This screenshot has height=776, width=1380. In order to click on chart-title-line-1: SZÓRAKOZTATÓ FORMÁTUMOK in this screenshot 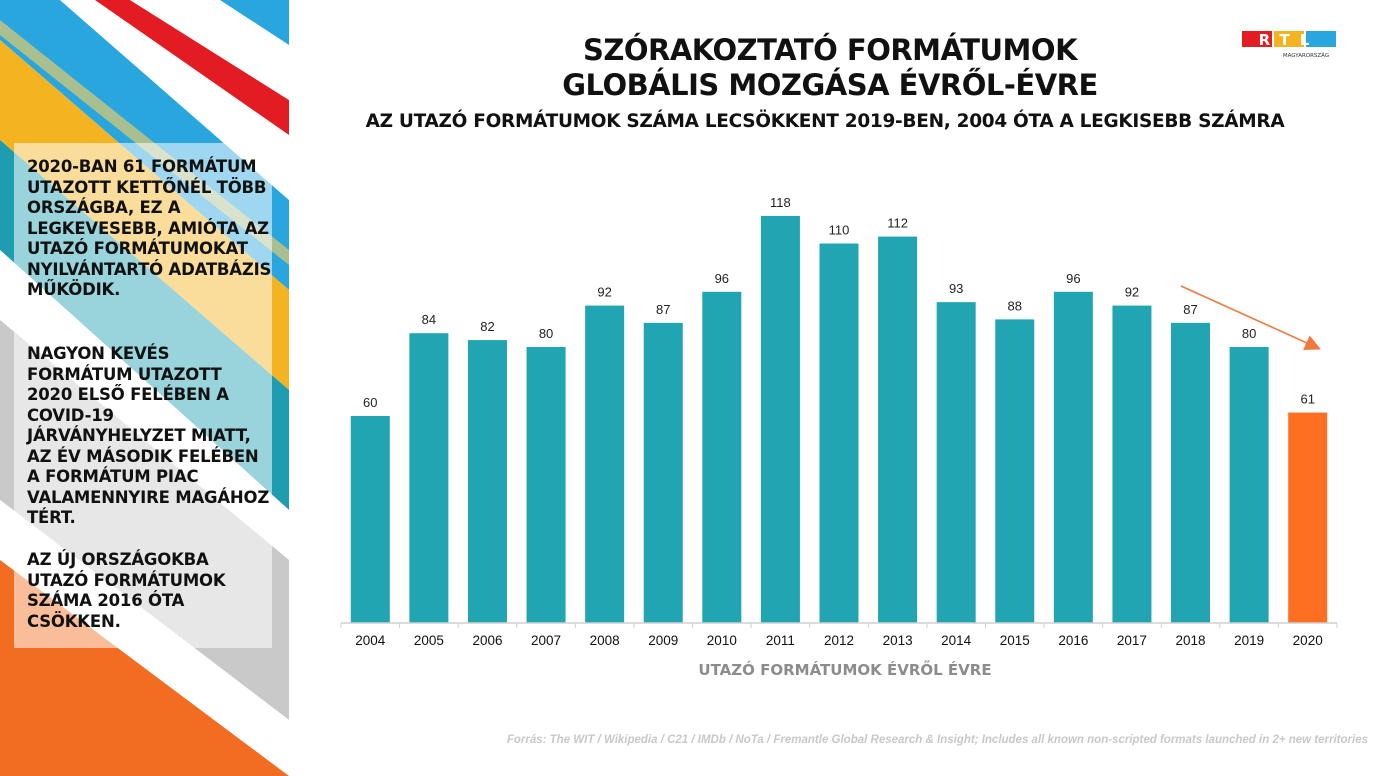, I will do `click(830, 50)`.